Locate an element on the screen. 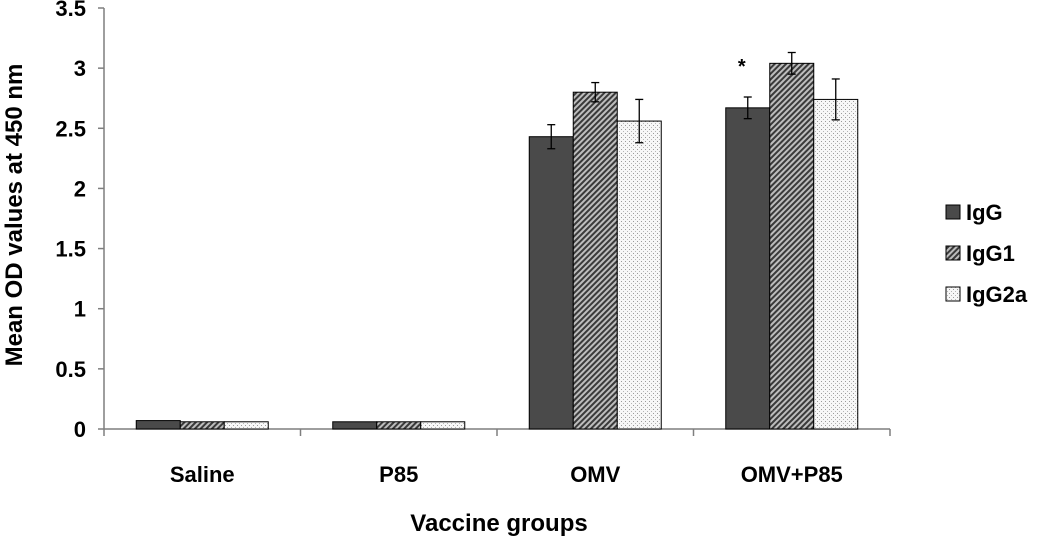 This screenshot has height=544, width=1050. bar-igg1-omv-p85 is located at coordinates (792, 246).